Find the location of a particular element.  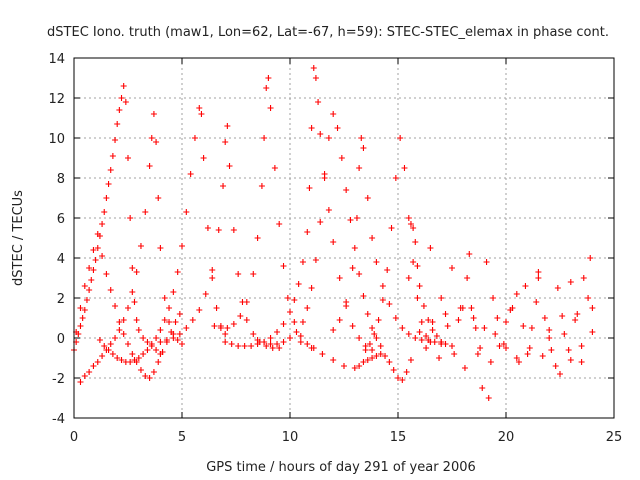

y-tick-label: 0 is located at coordinates (61, 339).